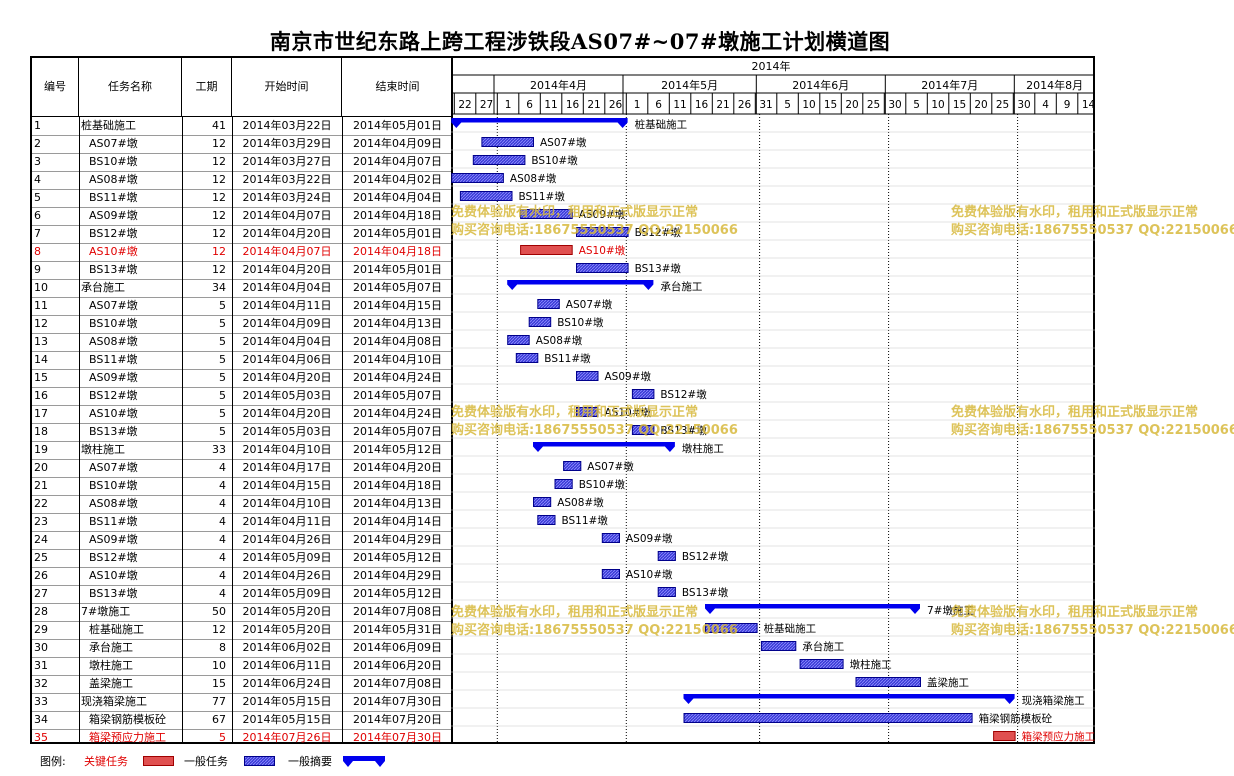 Image resolution: width=1234 pixels, height=776 pixels. What do you see at coordinates (628, 376) in the screenshot?
I see `bar-label: AS09#墩` at bounding box center [628, 376].